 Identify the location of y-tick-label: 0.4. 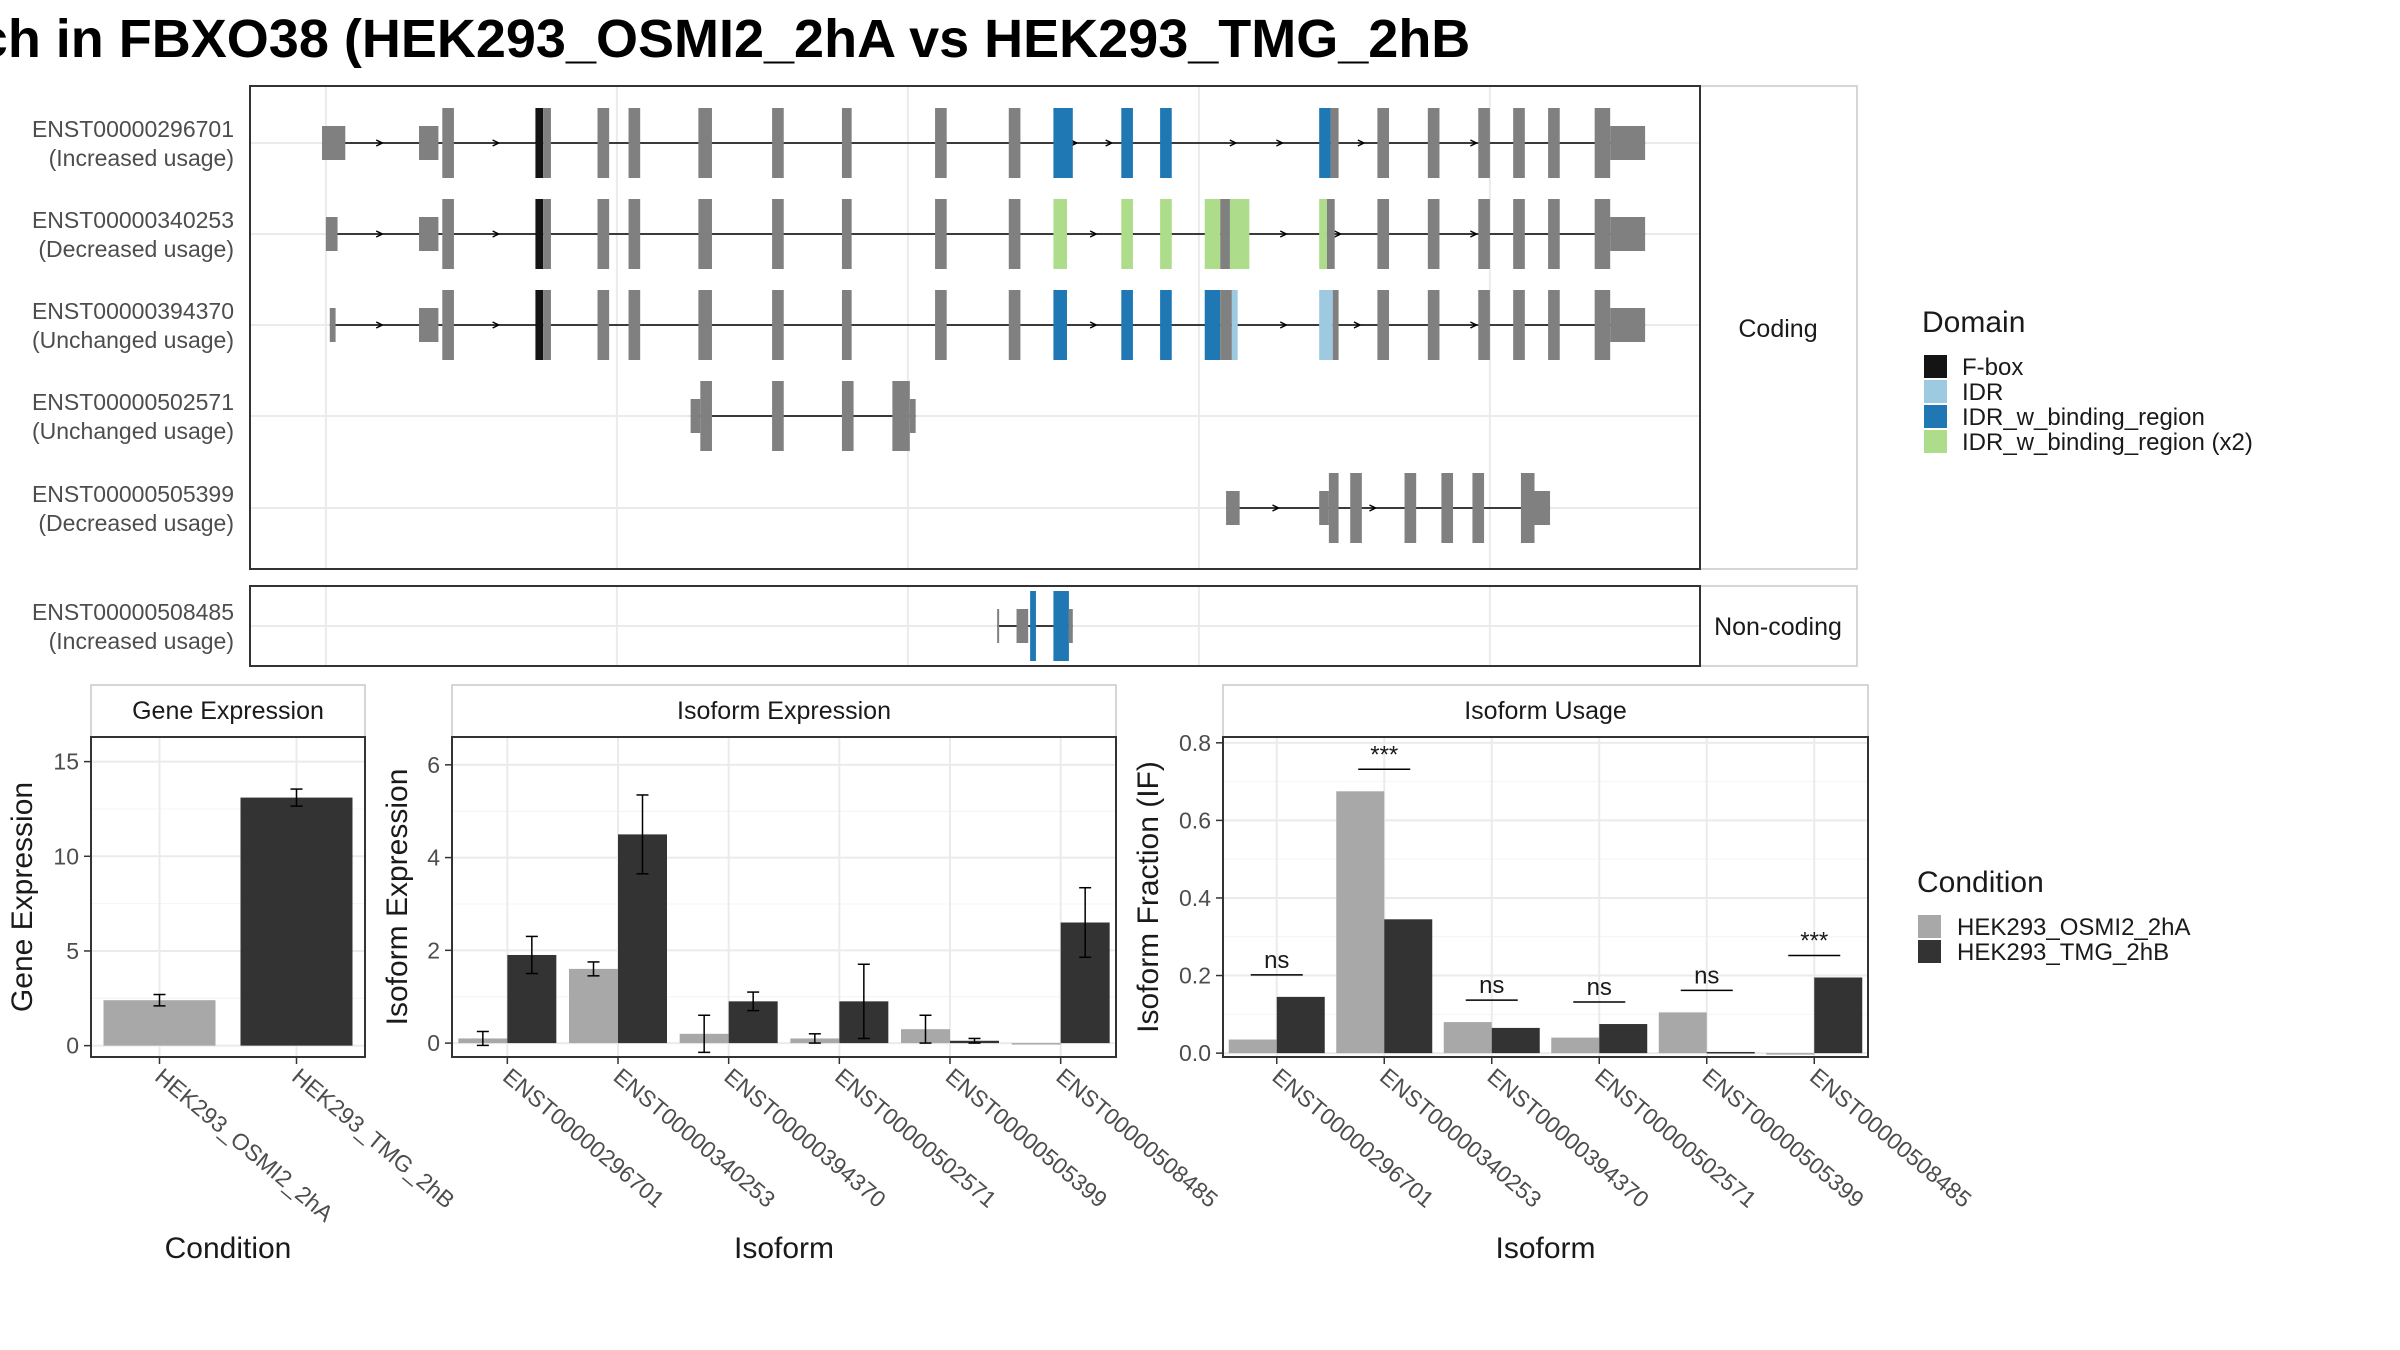
(1195, 898).